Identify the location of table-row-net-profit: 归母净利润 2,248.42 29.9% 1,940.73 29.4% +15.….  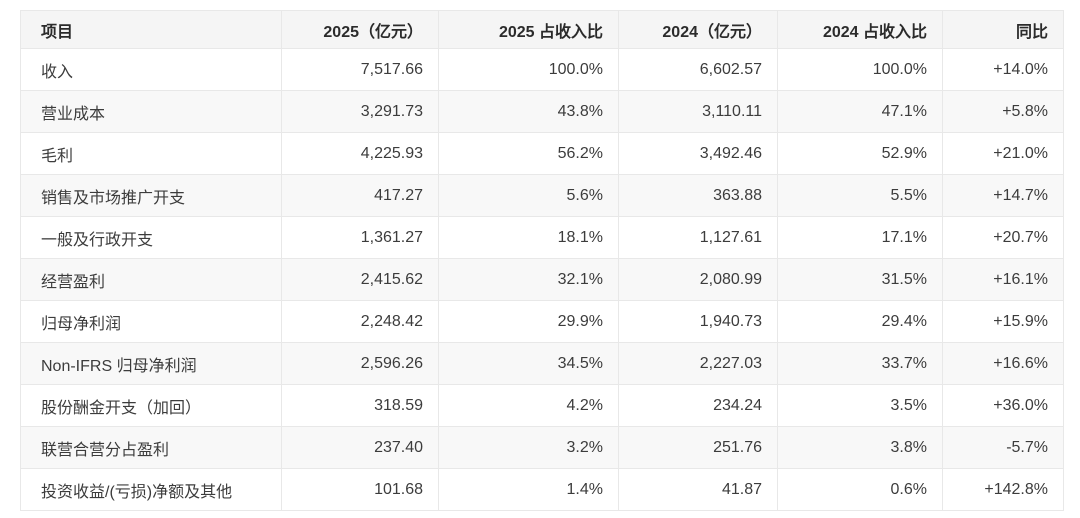
(542, 321).